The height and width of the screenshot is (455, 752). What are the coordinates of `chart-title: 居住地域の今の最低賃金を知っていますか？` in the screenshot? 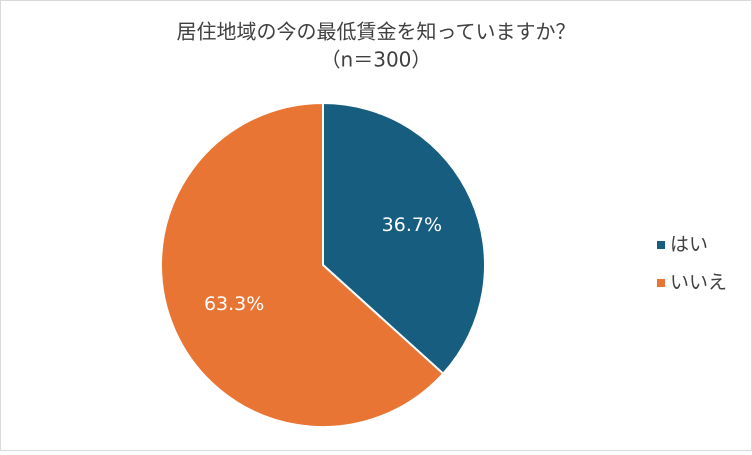 It's located at (376, 32).